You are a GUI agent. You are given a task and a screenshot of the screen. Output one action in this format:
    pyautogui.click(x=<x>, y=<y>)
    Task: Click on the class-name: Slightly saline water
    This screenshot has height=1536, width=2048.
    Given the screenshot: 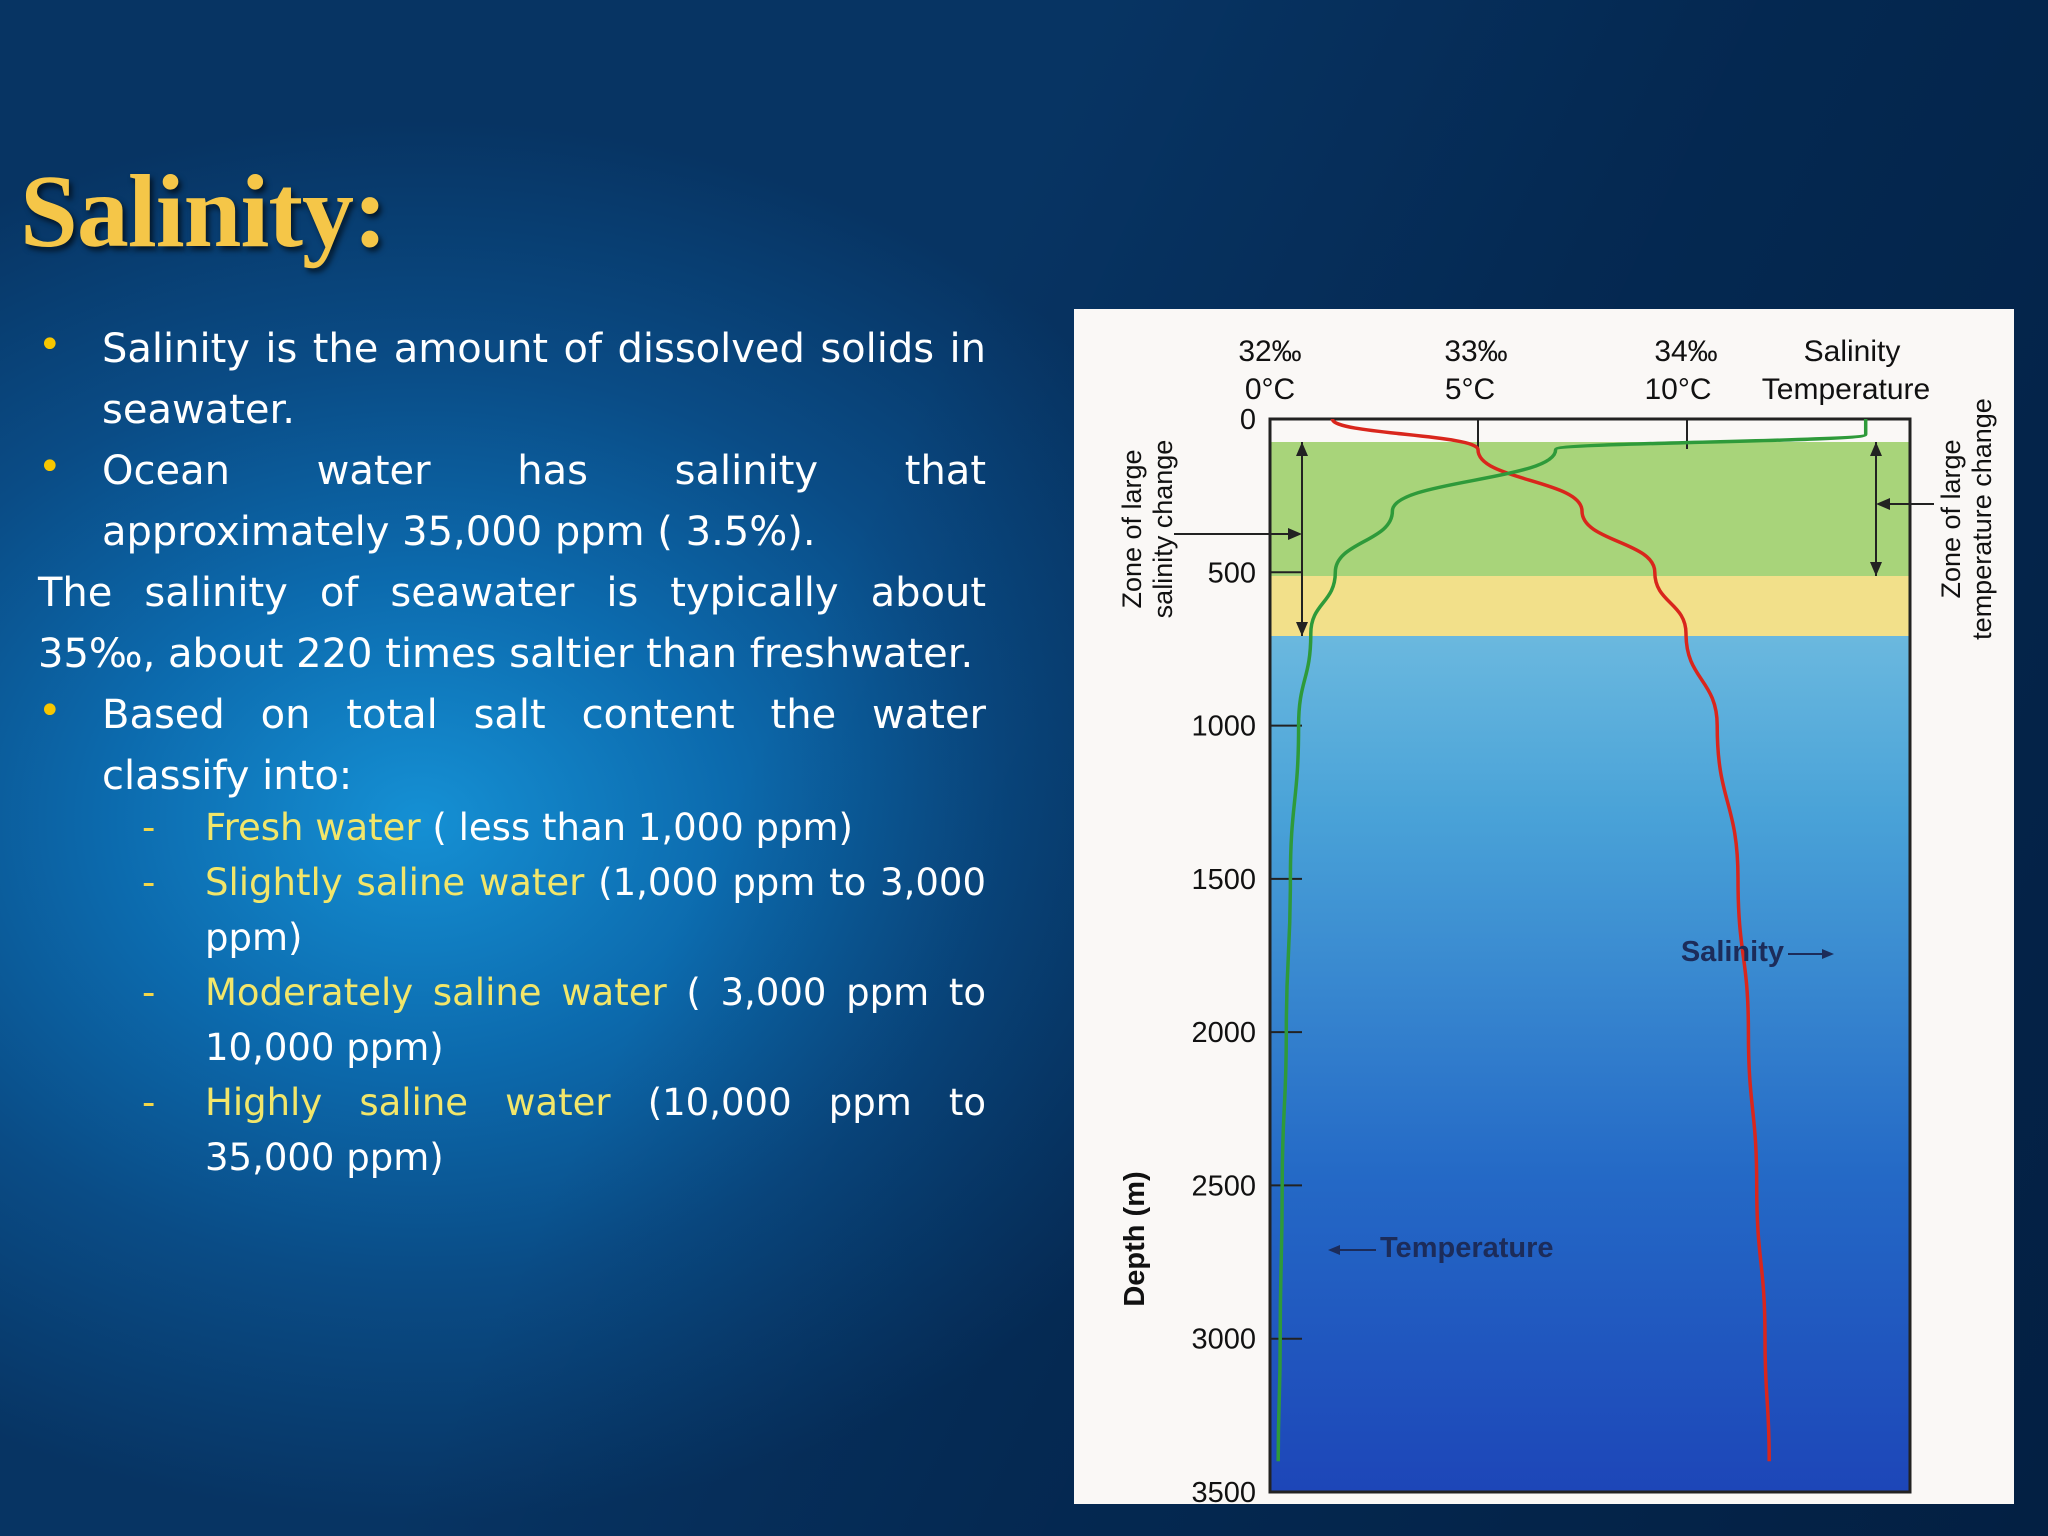 What is the action you would take?
    pyautogui.click(x=395, y=882)
    